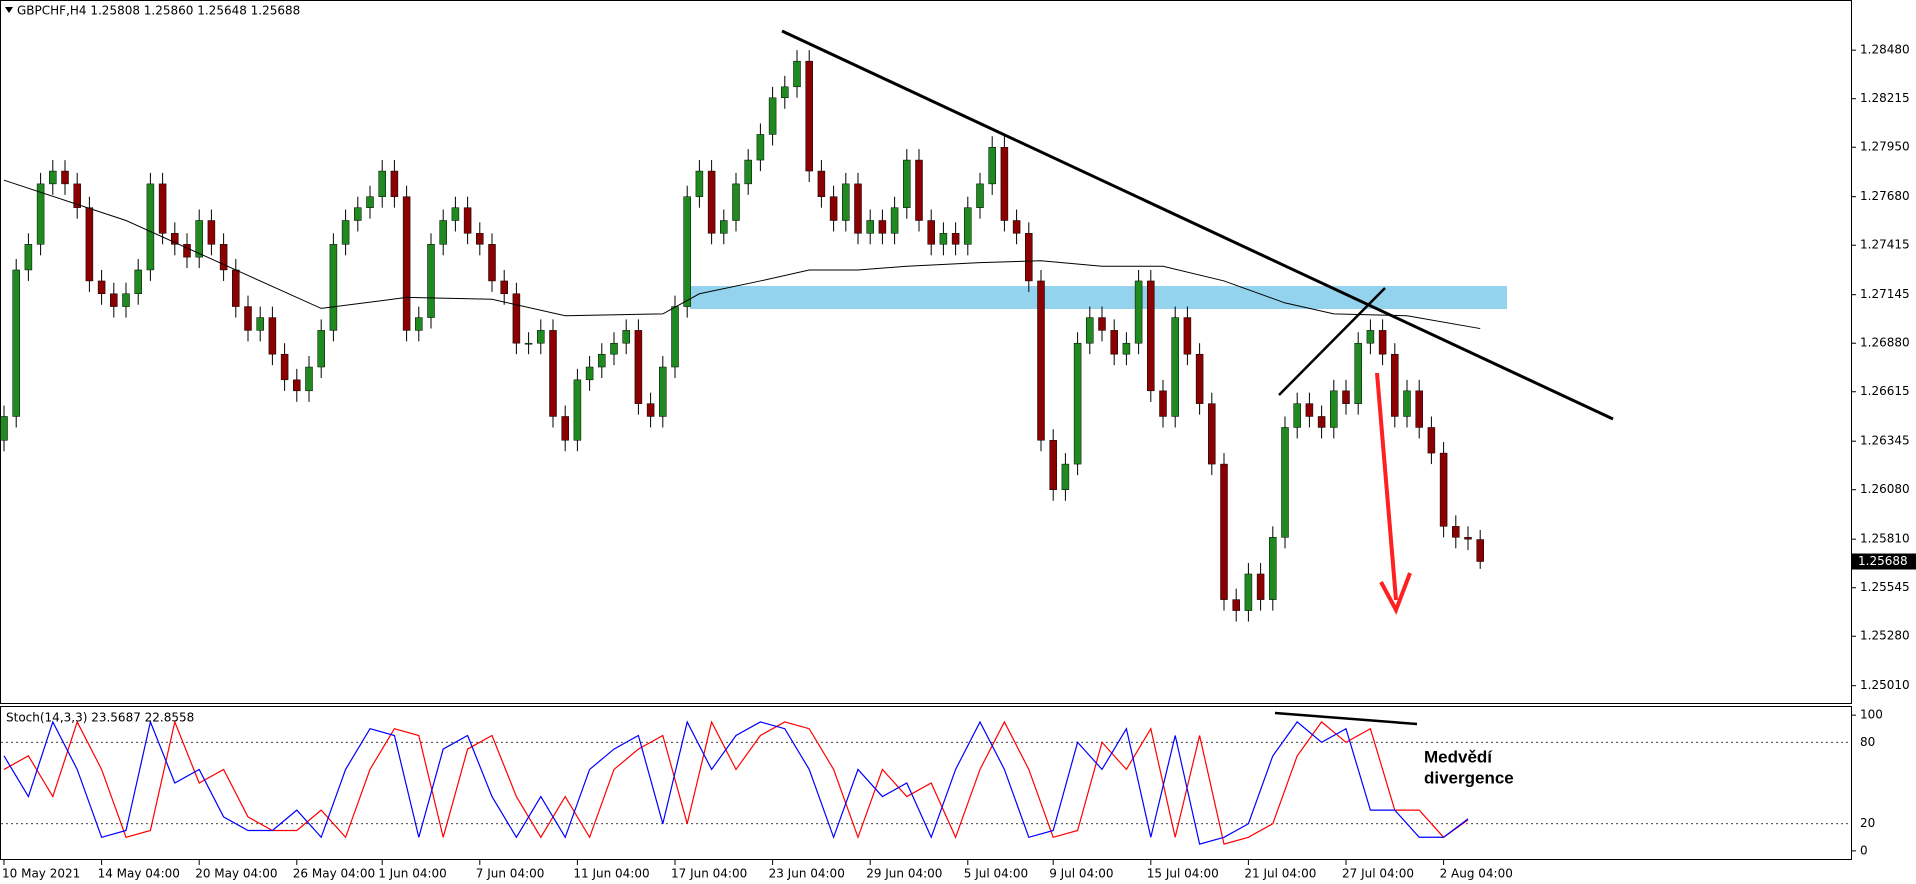  I want to click on x-tick-label: 15 Jul 04:00, so click(1183, 874).